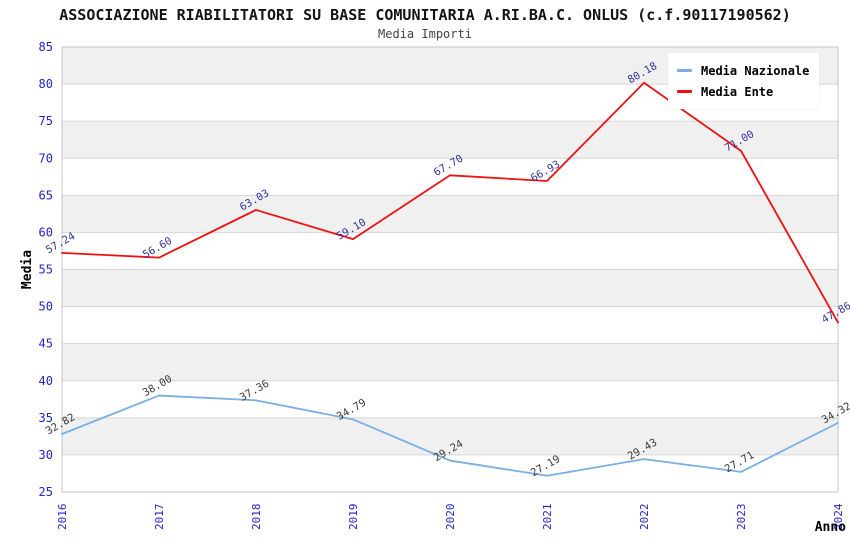 The height and width of the screenshot is (550, 850). Describe the element at coordinates (46, 418) in the screenshot. I see `svg-text: 35` at that location.